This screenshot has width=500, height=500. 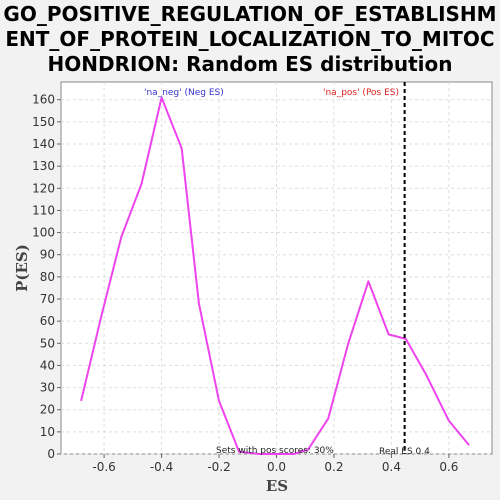 What do you see at coordinates (47, 432) in the screenshot?
I see `y-tick-label: 10` at bounding box center [47, 432].